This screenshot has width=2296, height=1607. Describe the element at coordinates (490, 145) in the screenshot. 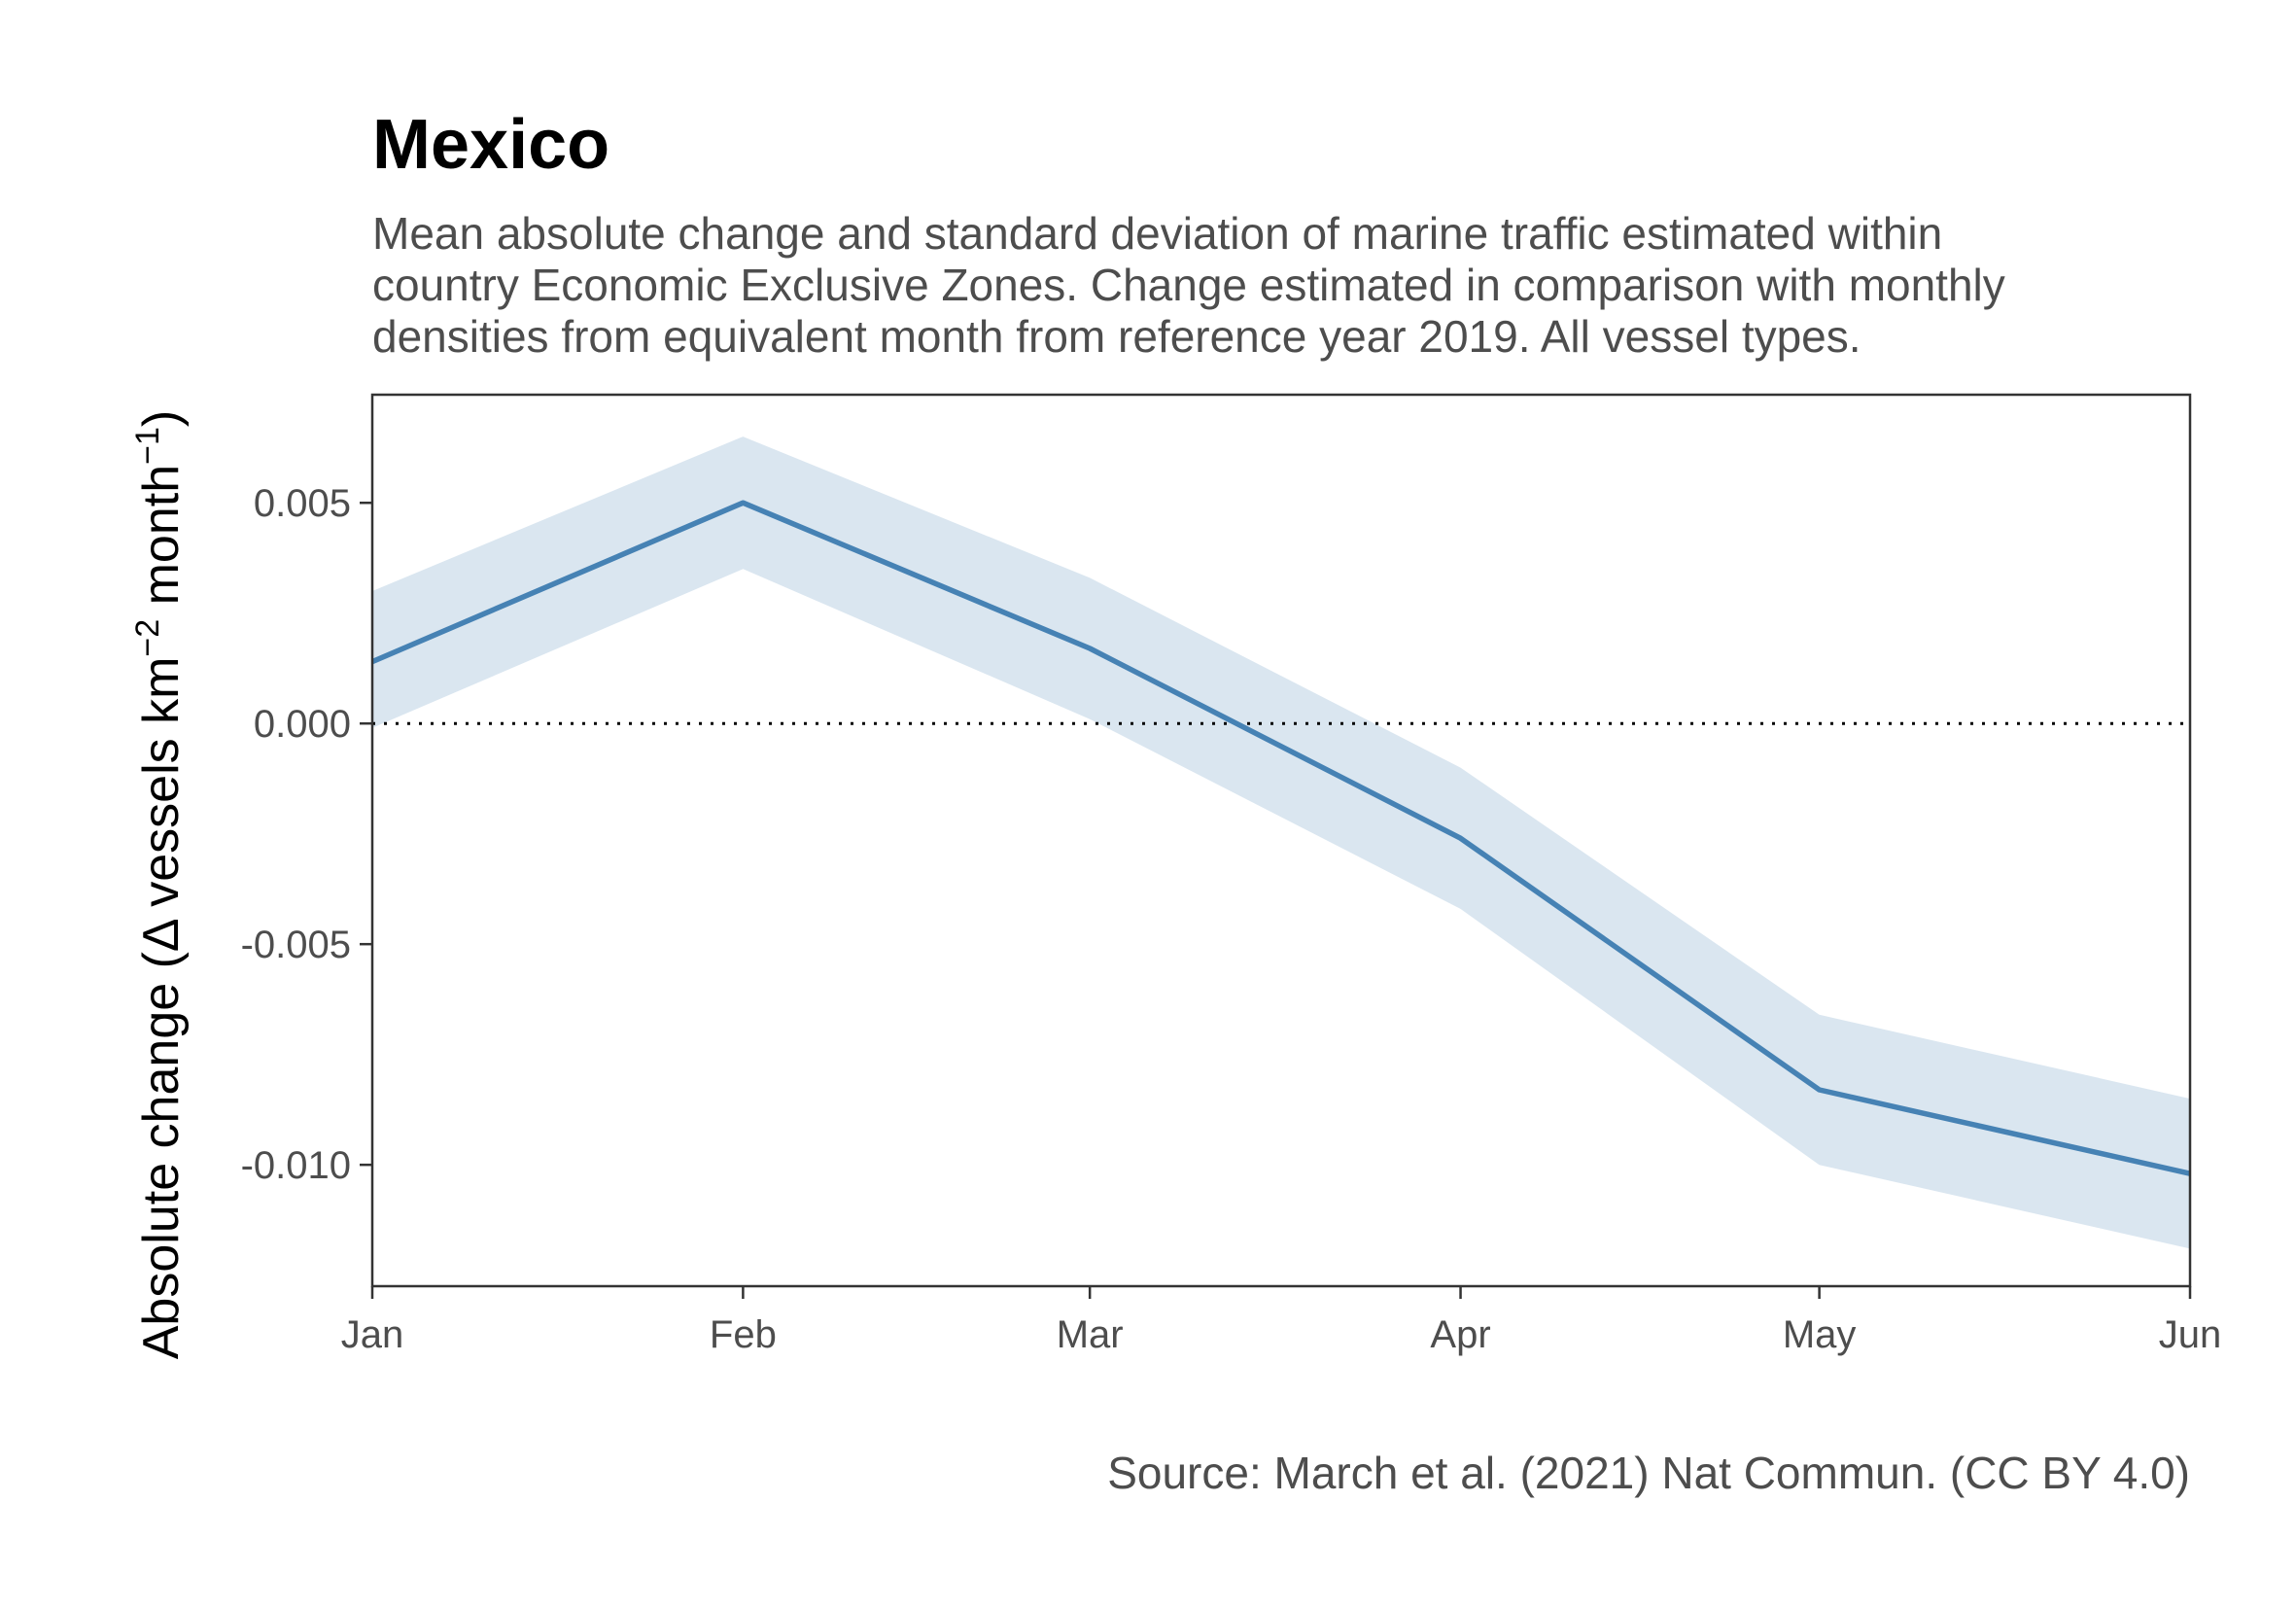

I see `chart-title: Mexico` at that location.